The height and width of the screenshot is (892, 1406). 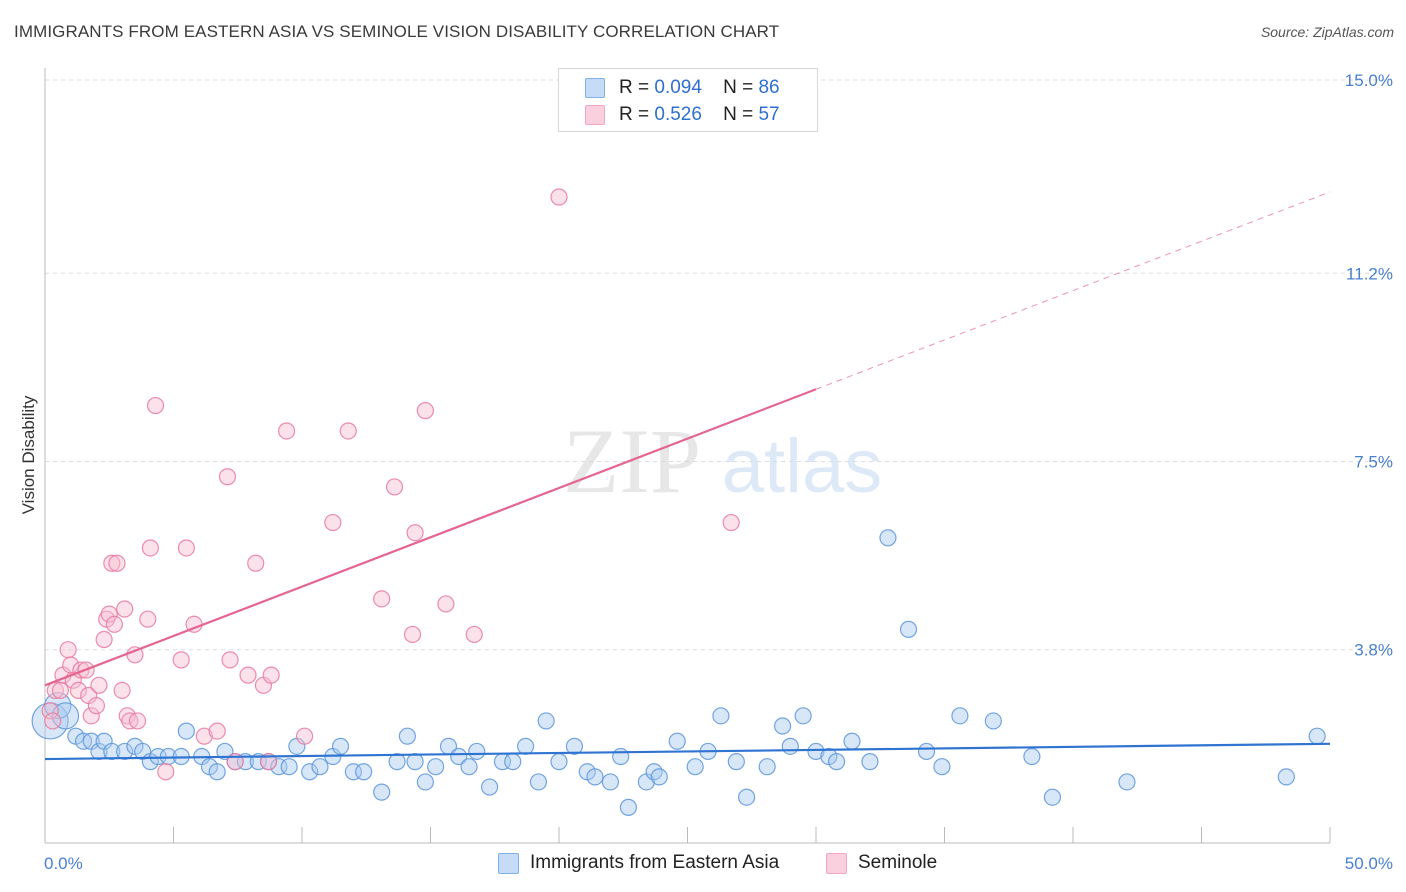 What do you see at coordinates (508, 863) in the screenshot?
I see `bottom-legend-swatch-eastern-asia` at bounding box center [508, 863].